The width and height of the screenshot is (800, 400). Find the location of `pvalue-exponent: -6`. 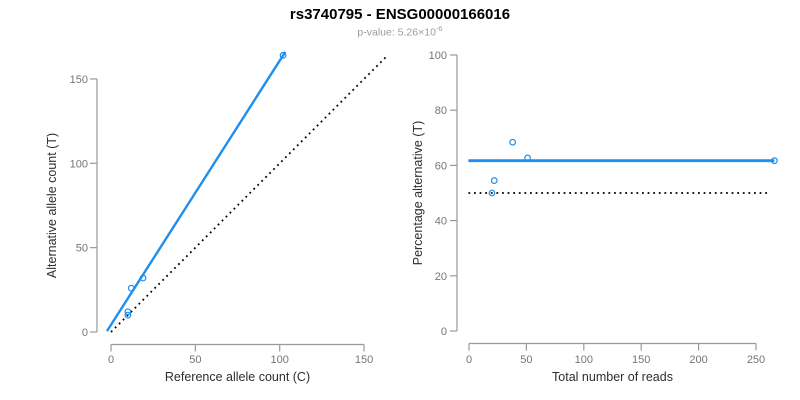

pvalue-exponent: -6 is located at coordinates (439, 28).